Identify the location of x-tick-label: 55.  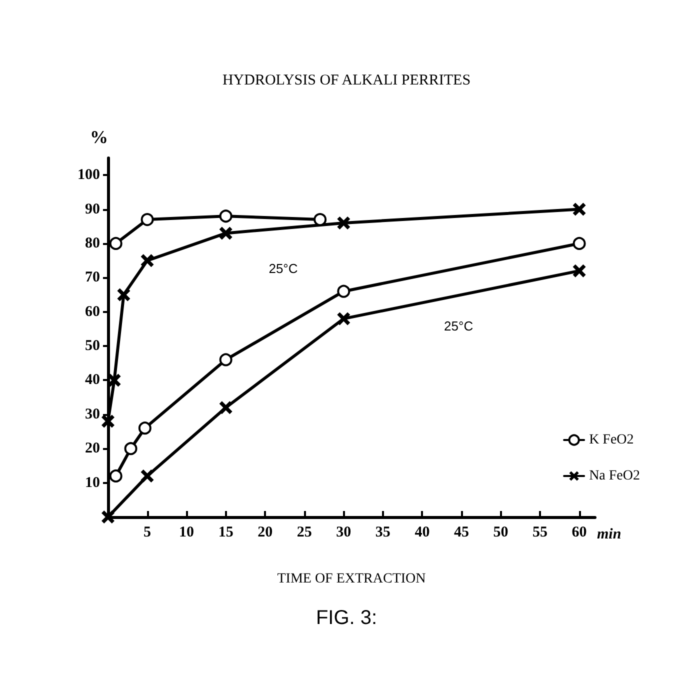
(540, 532).